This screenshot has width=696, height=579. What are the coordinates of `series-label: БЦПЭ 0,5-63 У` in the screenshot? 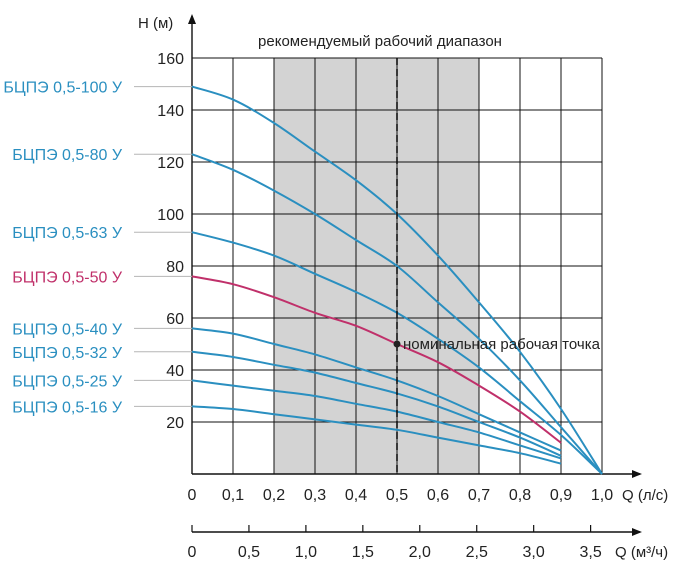 It's located at (67, 233).